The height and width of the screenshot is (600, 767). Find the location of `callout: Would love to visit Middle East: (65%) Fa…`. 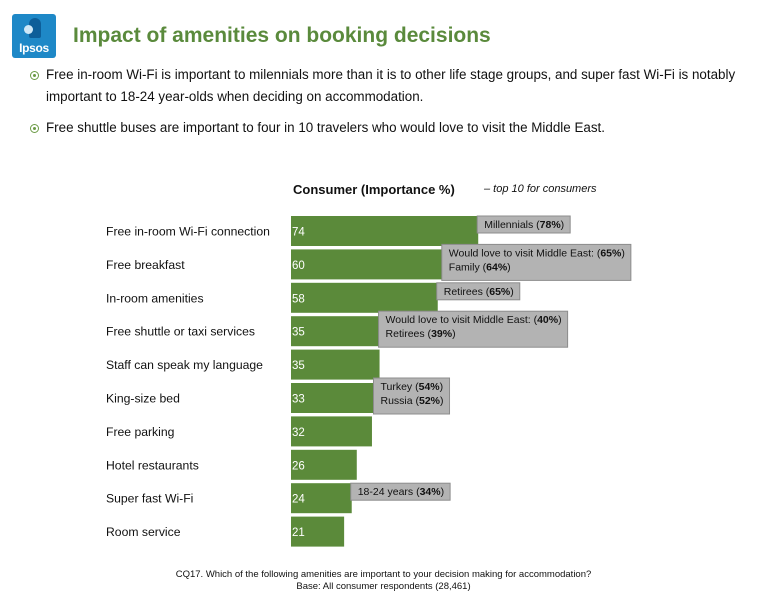

callout: Would love to visit Middle East: (65%) Fa… is located at coordinates (536, 262).